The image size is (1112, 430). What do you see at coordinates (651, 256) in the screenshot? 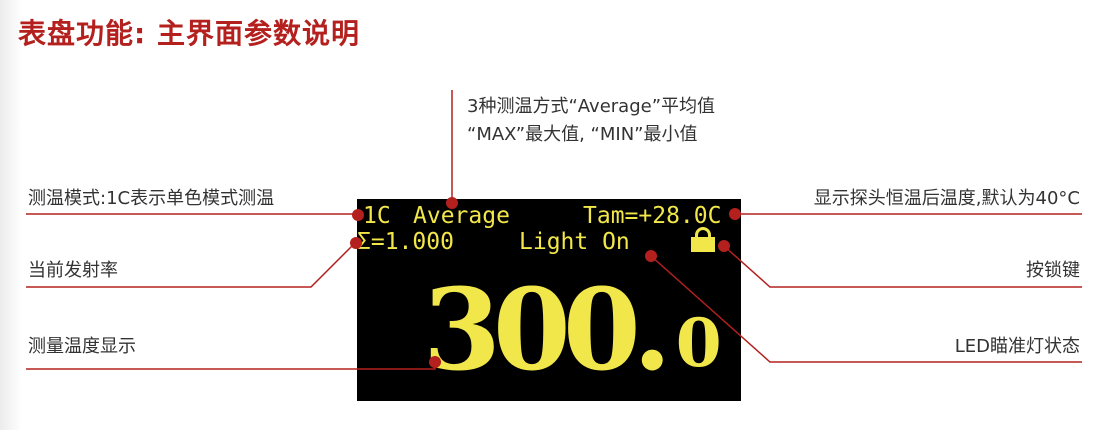
I see `dot-led` at bounding box center [651, 256].